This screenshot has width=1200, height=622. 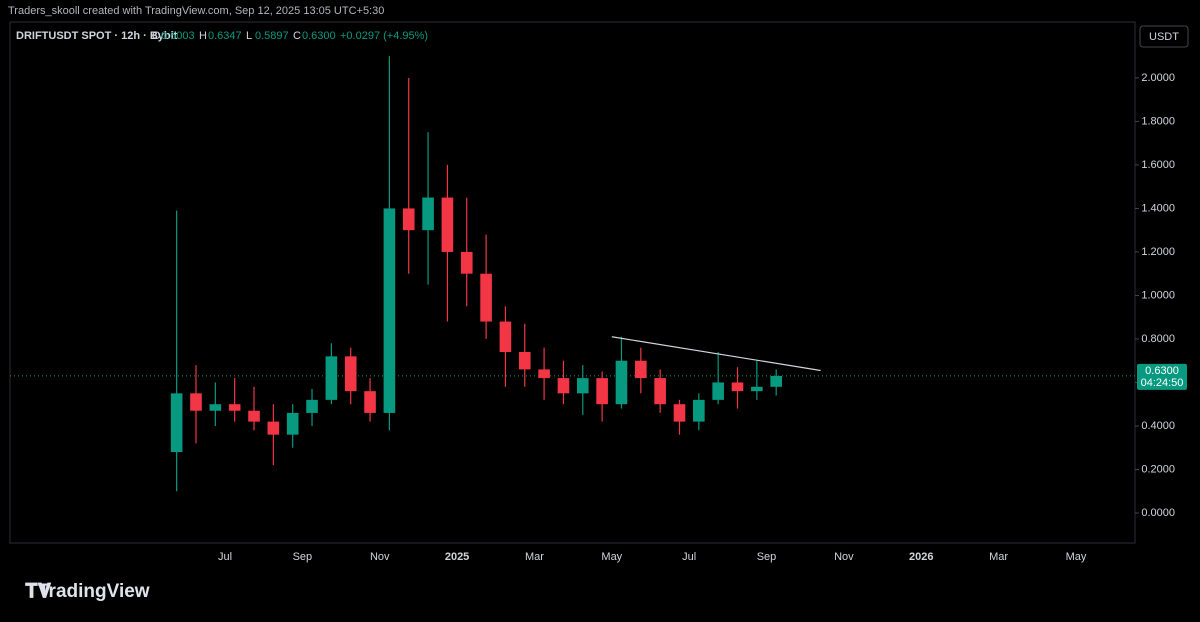 What do you see at coordinates (156, 36) in the screenshot?
I see `ohlc-label: O` at bounding box center [156, 36].